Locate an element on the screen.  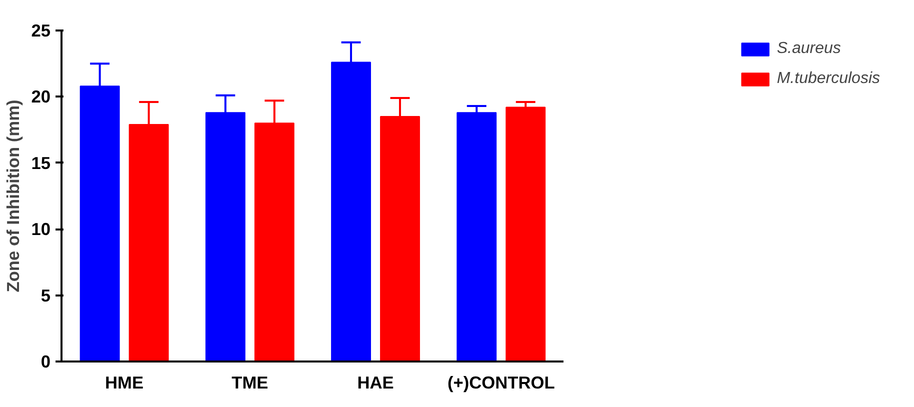
y-tick-label: 15 is located at coordinates (41, 162).